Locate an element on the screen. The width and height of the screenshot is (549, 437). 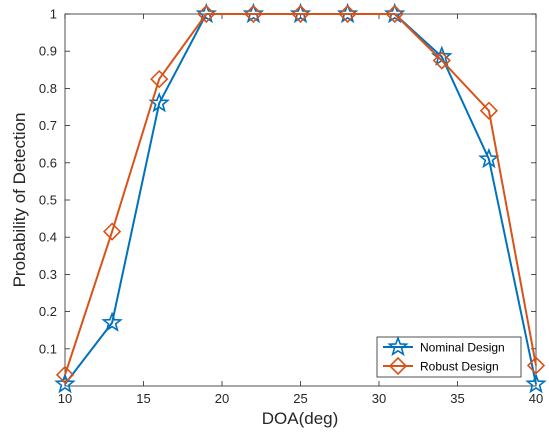
x-tick-label: 40 is located at coordinates (536, 398).